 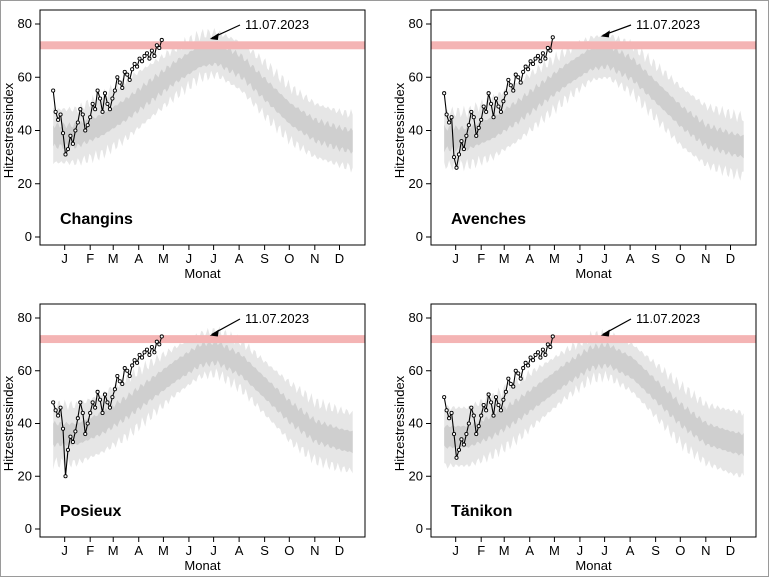 I want to click on y-axis-title: Hitzestressindex, so click(x=8, y=423).